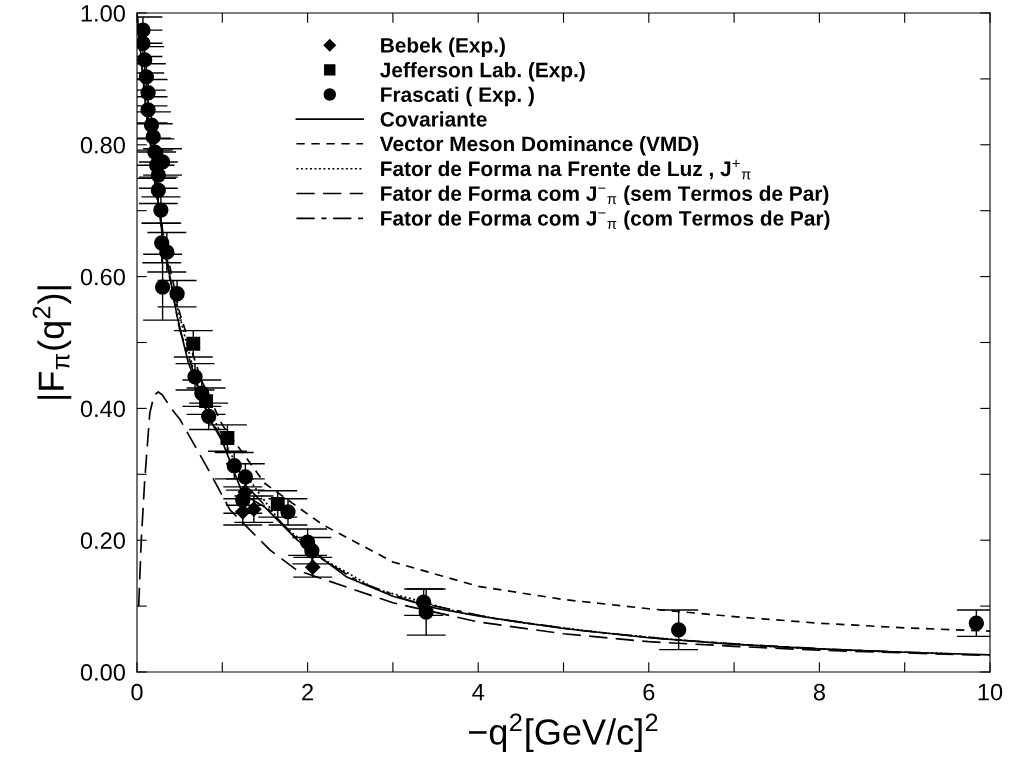 Image resolution: width=1015 pixels, height=773 pixels. Describe the element at coordinates (605, 195) in the screenshot. I see `legend-label: Fator de Forma com J$^{−}$$_{π}$ (sem Termos de Par)` at that location.